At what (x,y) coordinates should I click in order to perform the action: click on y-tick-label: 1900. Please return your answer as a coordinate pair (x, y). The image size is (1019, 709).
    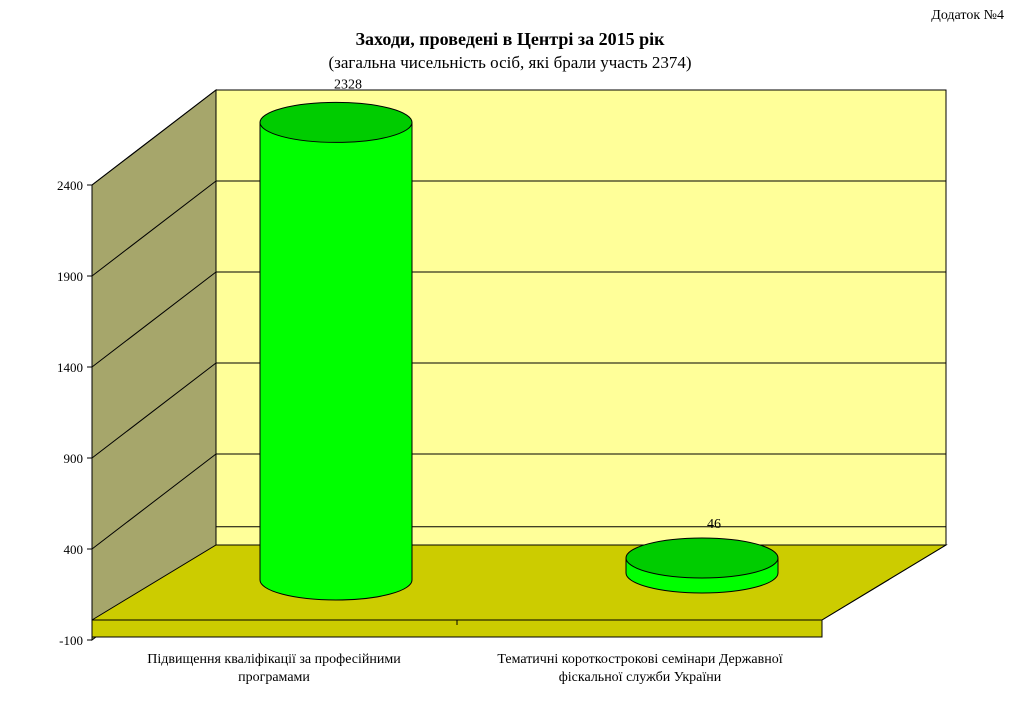
    Looking at the image, I should click on (70, 276).